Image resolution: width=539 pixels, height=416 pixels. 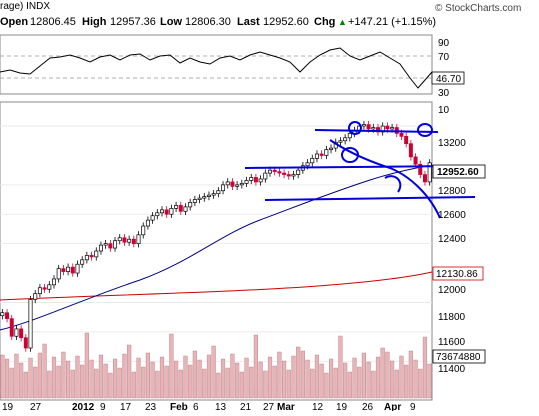 I want to click on ma200-badge-box, so click(x=458, y=273).